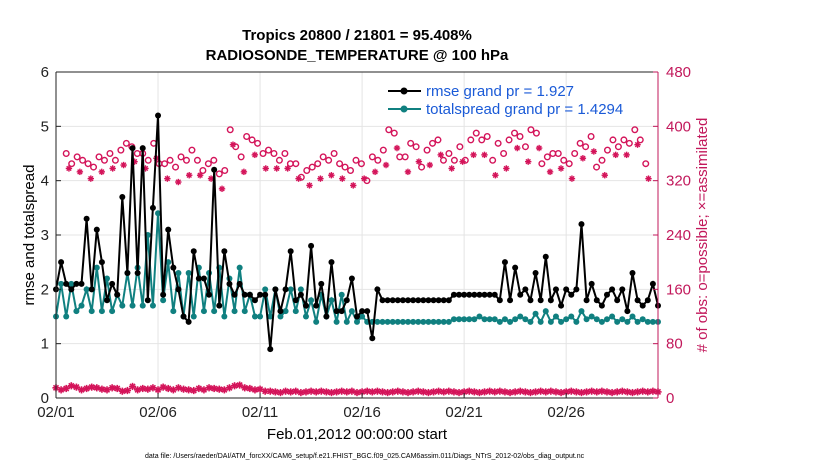 Image resolution: width=830 pixels, height=470 pixels. I want to click on legend-spread-label: totalspread grand pr = 1.4294, so click(524, 109).